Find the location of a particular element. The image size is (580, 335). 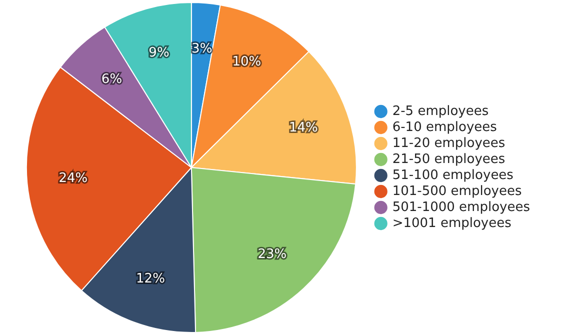

legend-label: 6-10 employees is located at coordinates (445, 127).